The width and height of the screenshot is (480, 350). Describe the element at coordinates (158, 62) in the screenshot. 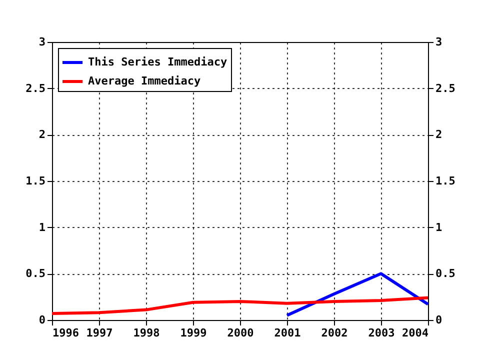

I see `legend-label: This Series Immediacy` at that location.